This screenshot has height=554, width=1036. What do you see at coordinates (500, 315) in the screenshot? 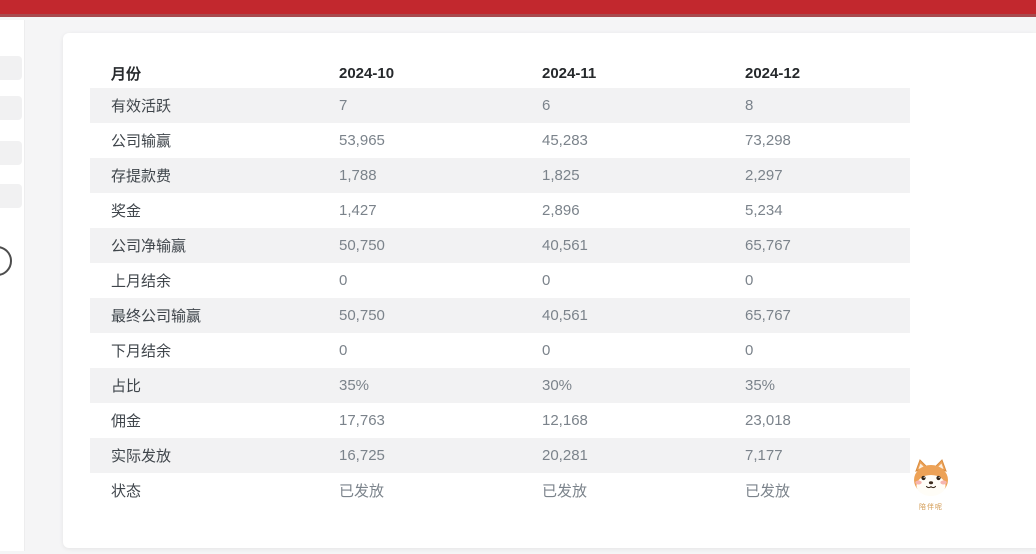
I see `table-row: 最终公司输赢 50,750 40,561 65,767` at bounding box center [500, 315].